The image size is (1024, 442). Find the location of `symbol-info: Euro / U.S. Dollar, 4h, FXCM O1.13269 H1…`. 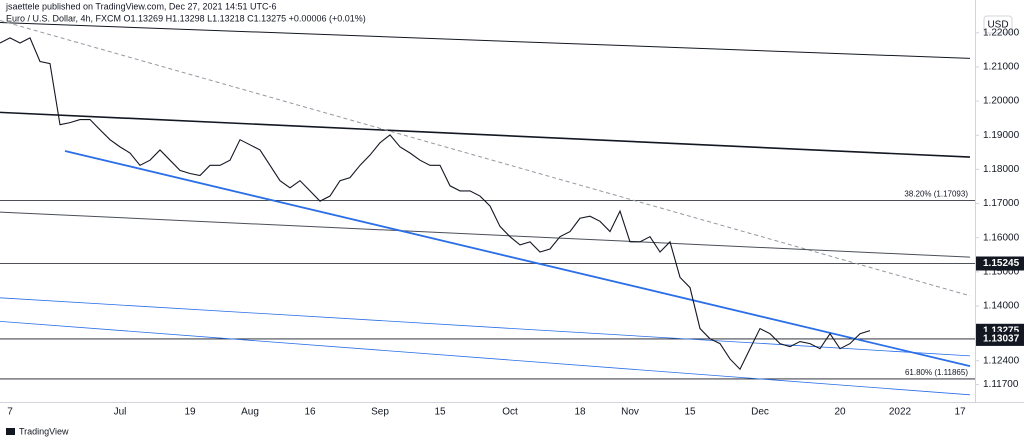

symbol-info: Euro / U.S. Dollar, 4h, FXCM O1.13269 H1… is located at coordinates (186, 18).